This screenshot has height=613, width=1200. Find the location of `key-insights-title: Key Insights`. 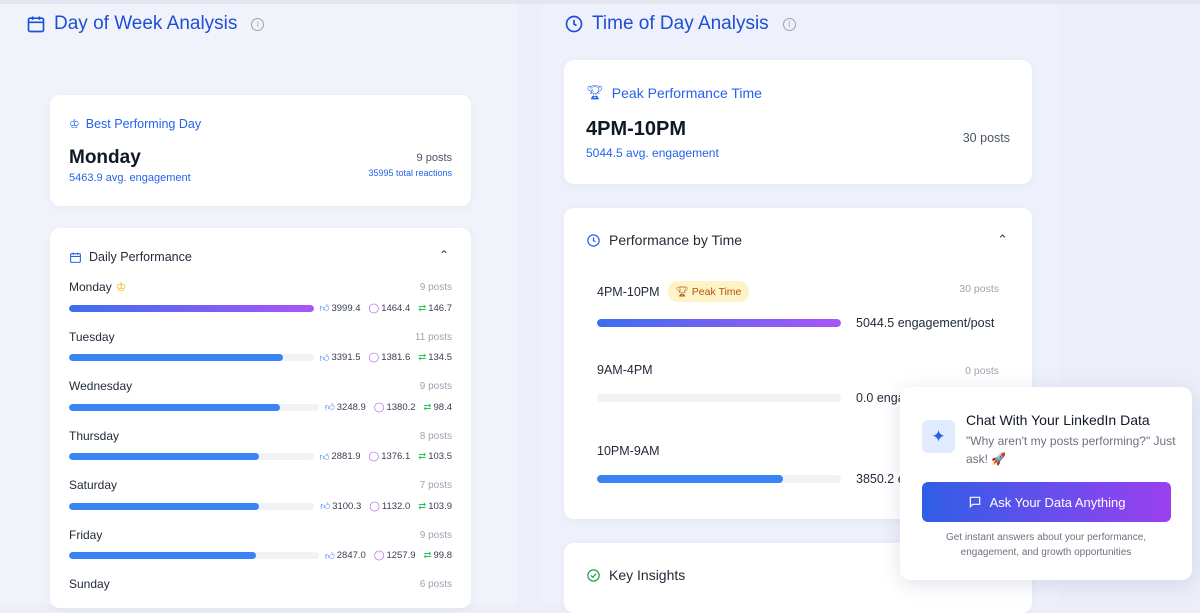

key-insights-title: Key Insights is located at coordinates (647, 575).